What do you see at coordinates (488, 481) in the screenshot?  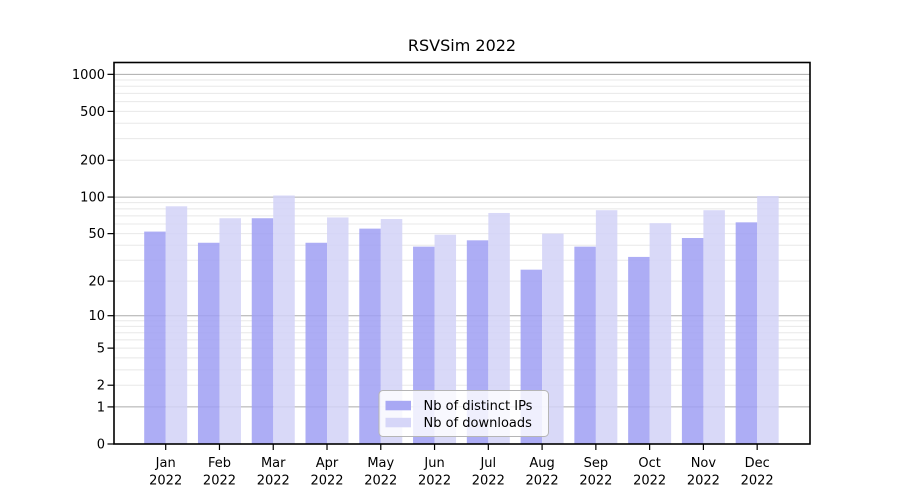 I see `x-tick-label-year-jul: 2022` at bounding box center [488, 481].